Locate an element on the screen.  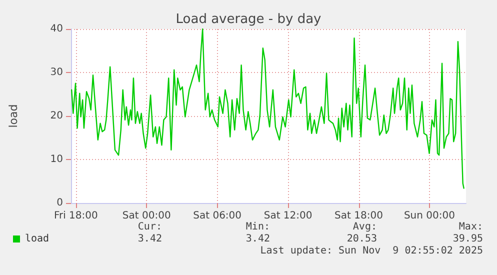
x-tick-label: Sun 00:00 is located at coordinates (429, 216).